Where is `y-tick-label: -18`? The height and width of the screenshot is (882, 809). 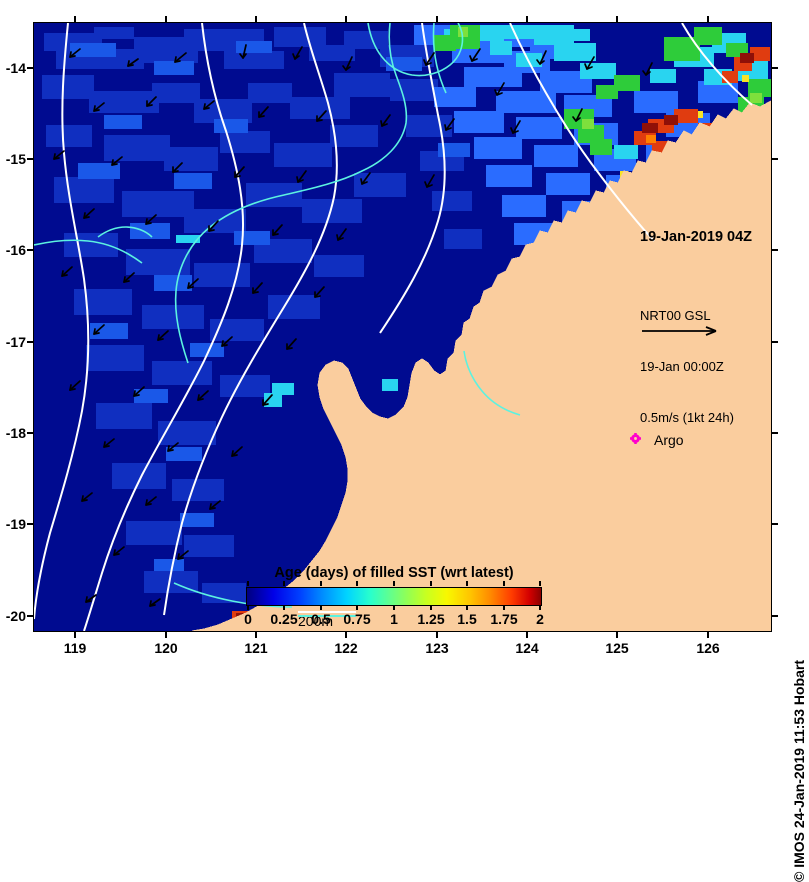
y-tick-label: -18 is located at coordinates (15, 433).